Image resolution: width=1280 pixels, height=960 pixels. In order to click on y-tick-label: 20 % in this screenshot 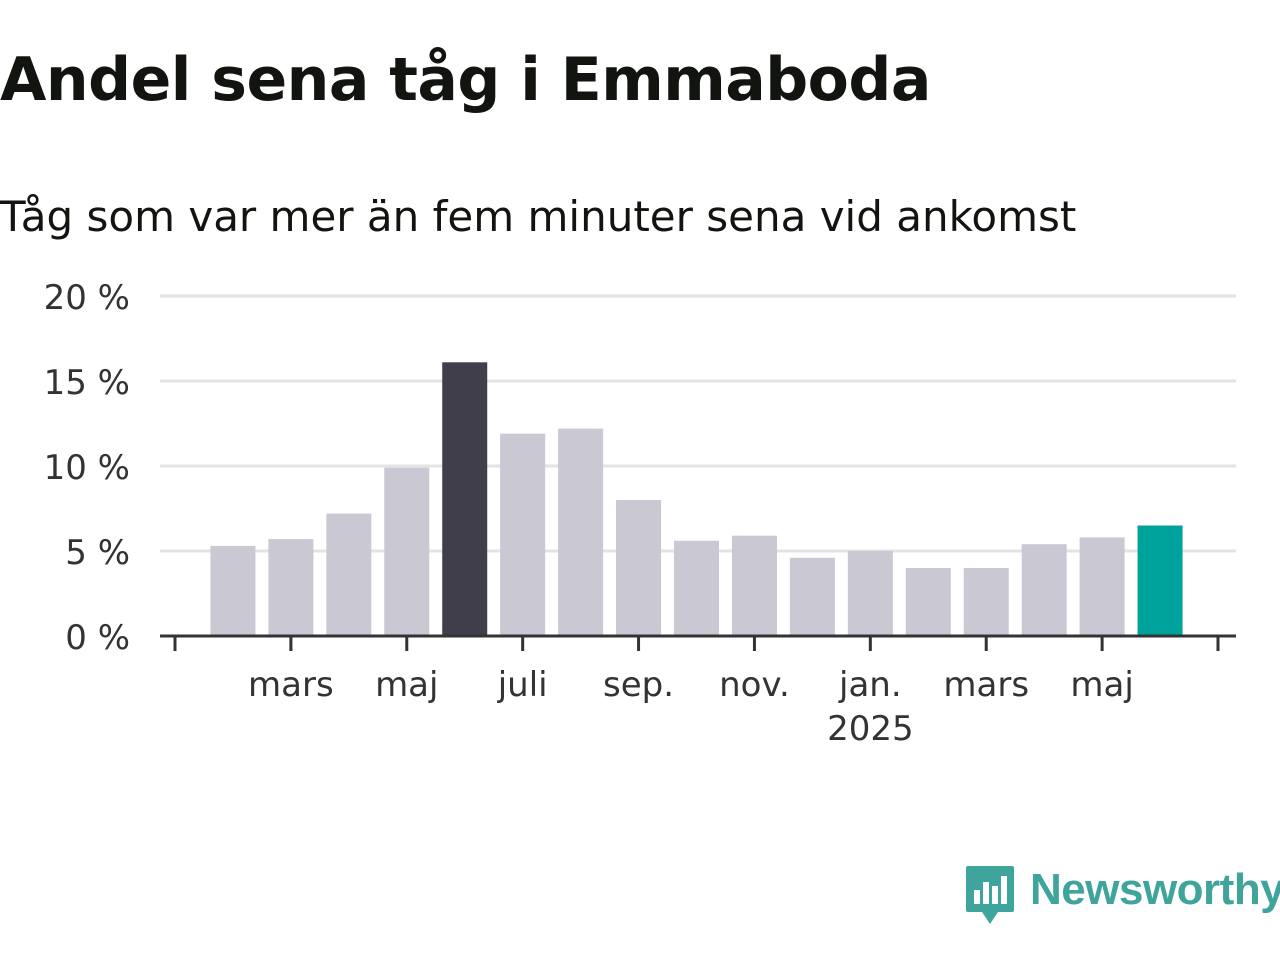, I will do `click(87, 298)`.